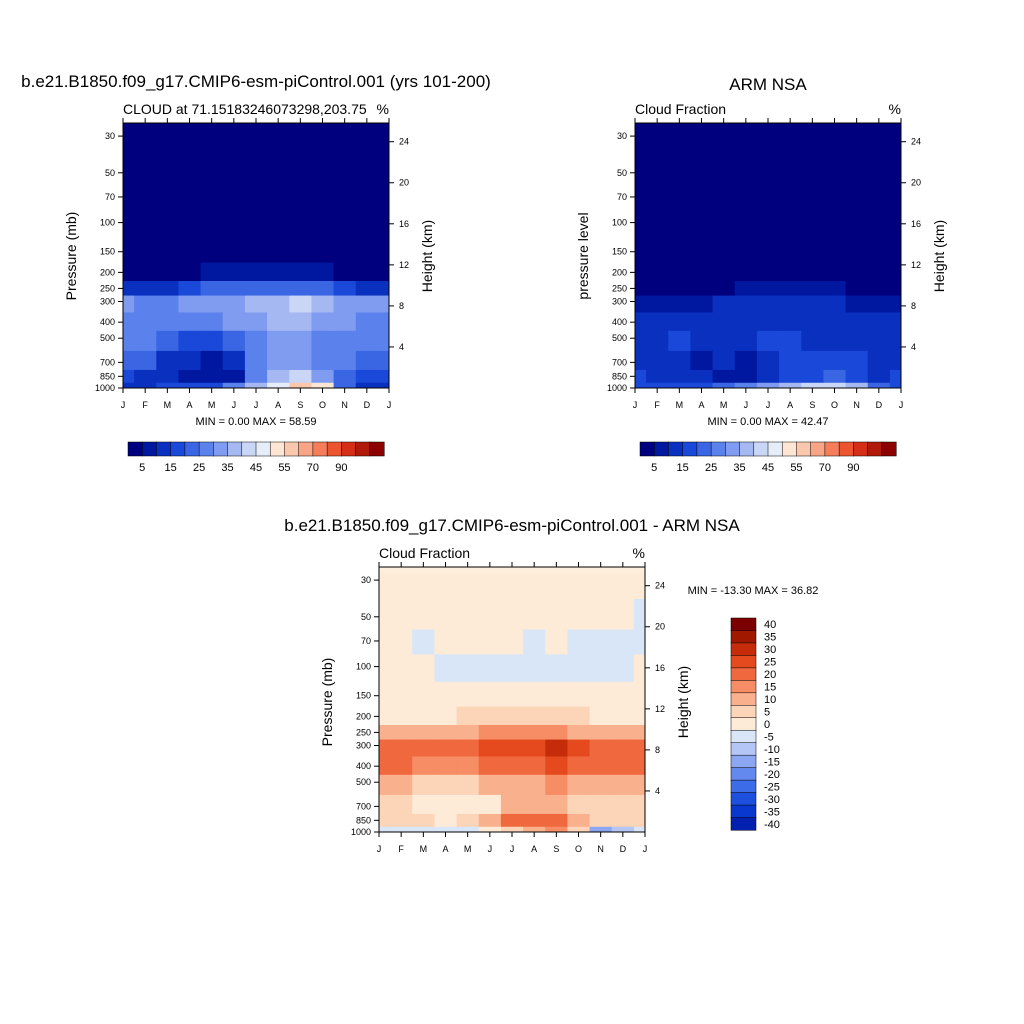 Image resolution: width=1024 pixels, height=1024 pixels. I want to click on y2-tick-label: 12, so click(404, 265).